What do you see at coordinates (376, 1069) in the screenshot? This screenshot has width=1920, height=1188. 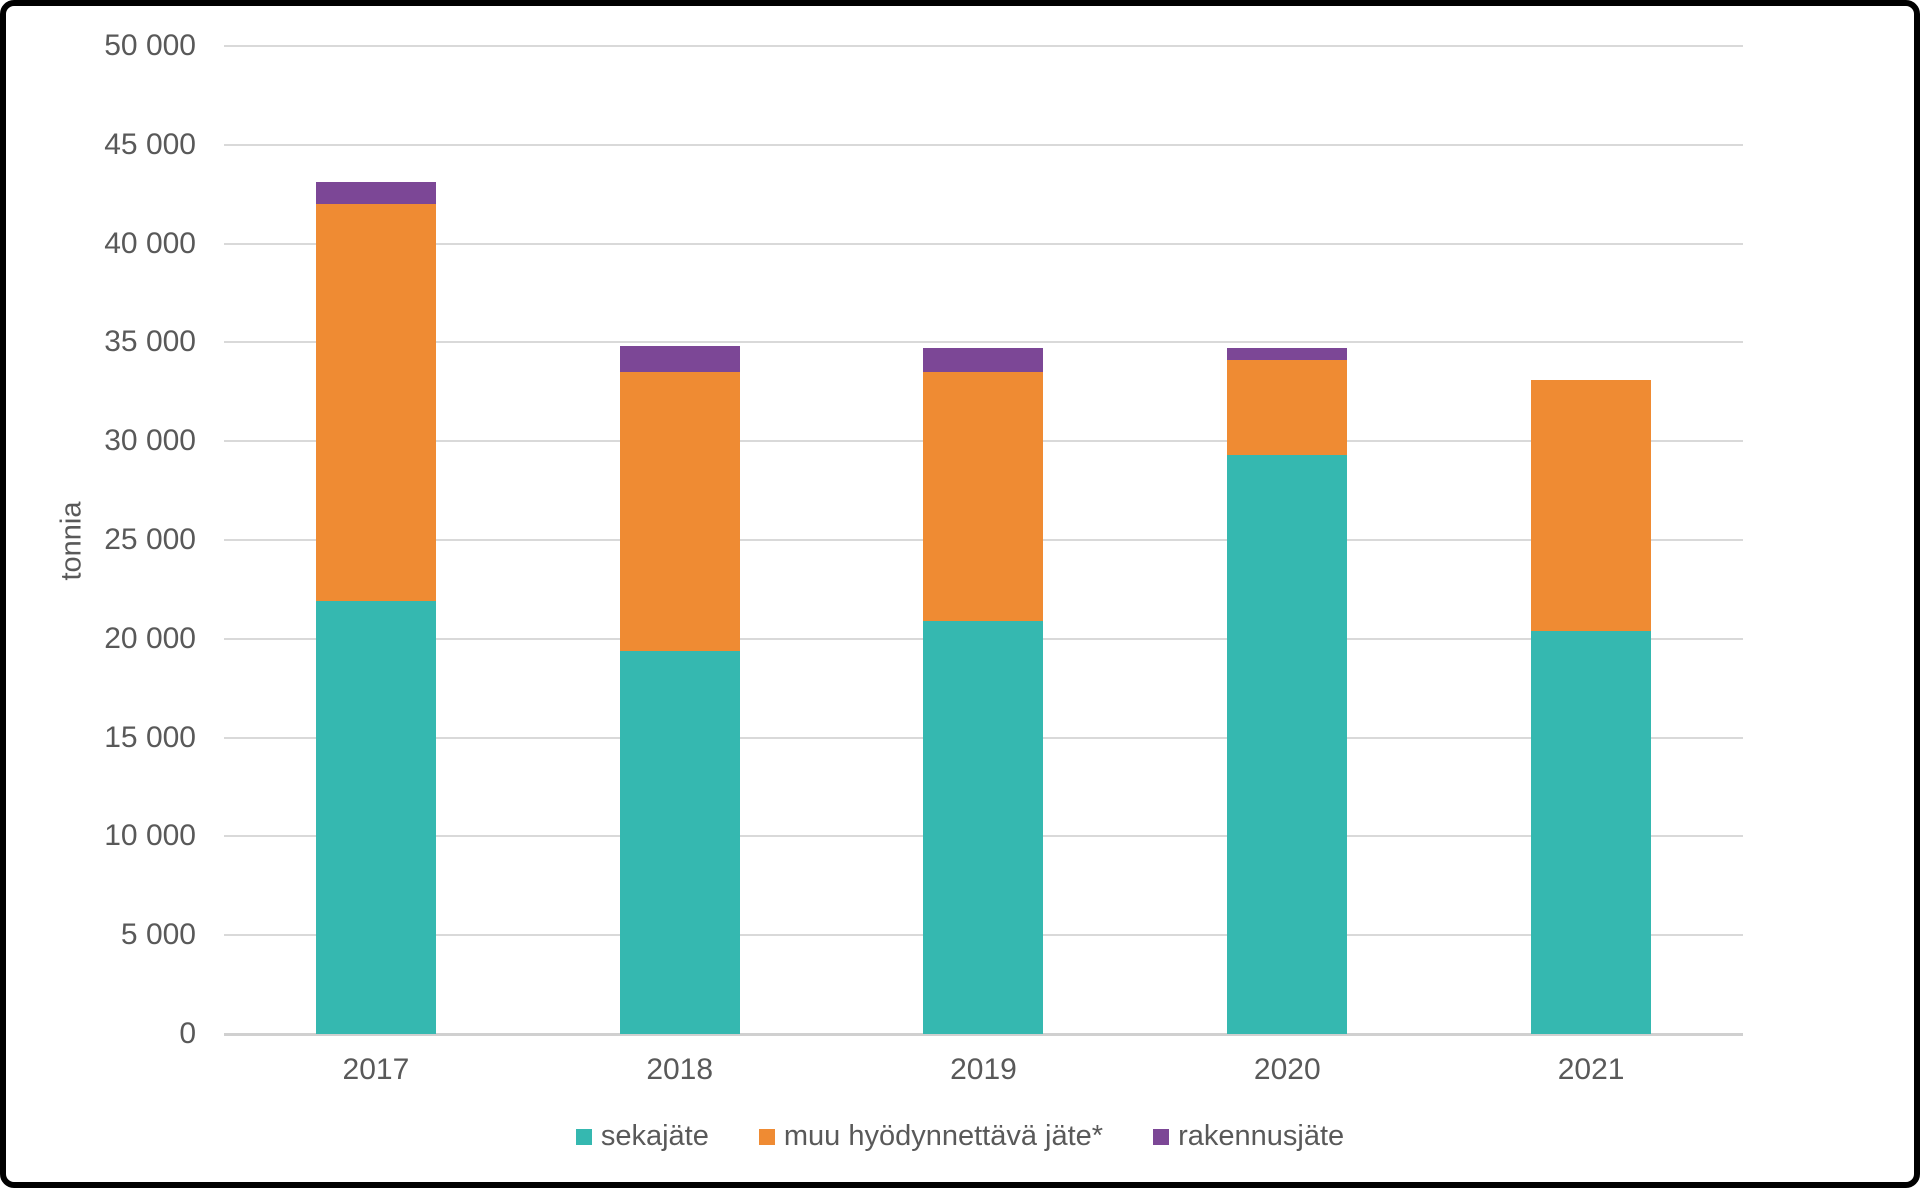 I see `x-tick-label: 2017` at bounding box center [376, 1069].